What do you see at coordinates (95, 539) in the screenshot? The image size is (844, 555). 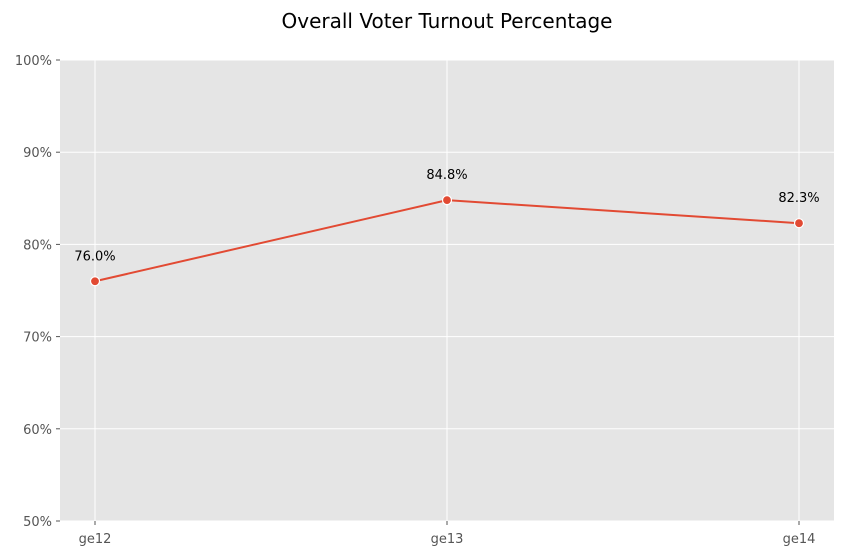 I see `x-tick-label: ge12` at bounding box center [95, 539].